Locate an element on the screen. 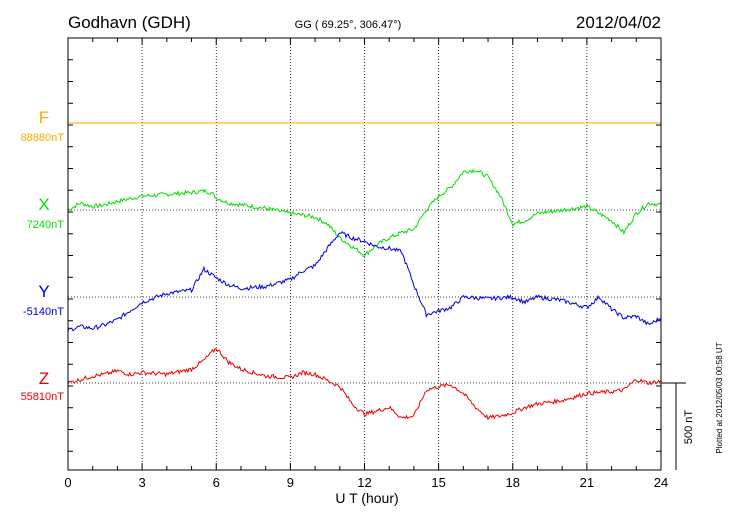  series-name-z: Z is located at coordinates (44, 378).